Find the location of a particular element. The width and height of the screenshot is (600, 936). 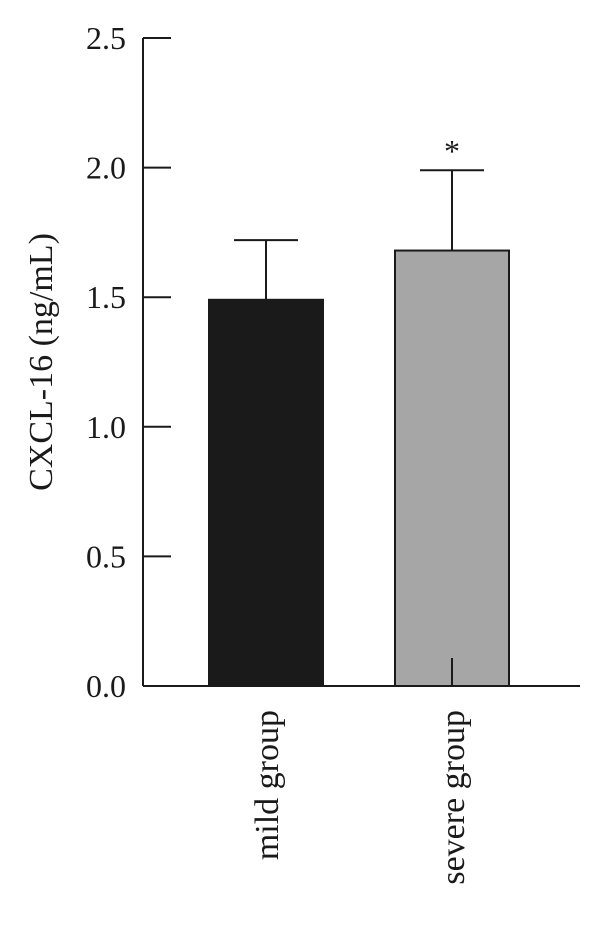

x-tick-label: mild group is located at coordinates (267, 785).